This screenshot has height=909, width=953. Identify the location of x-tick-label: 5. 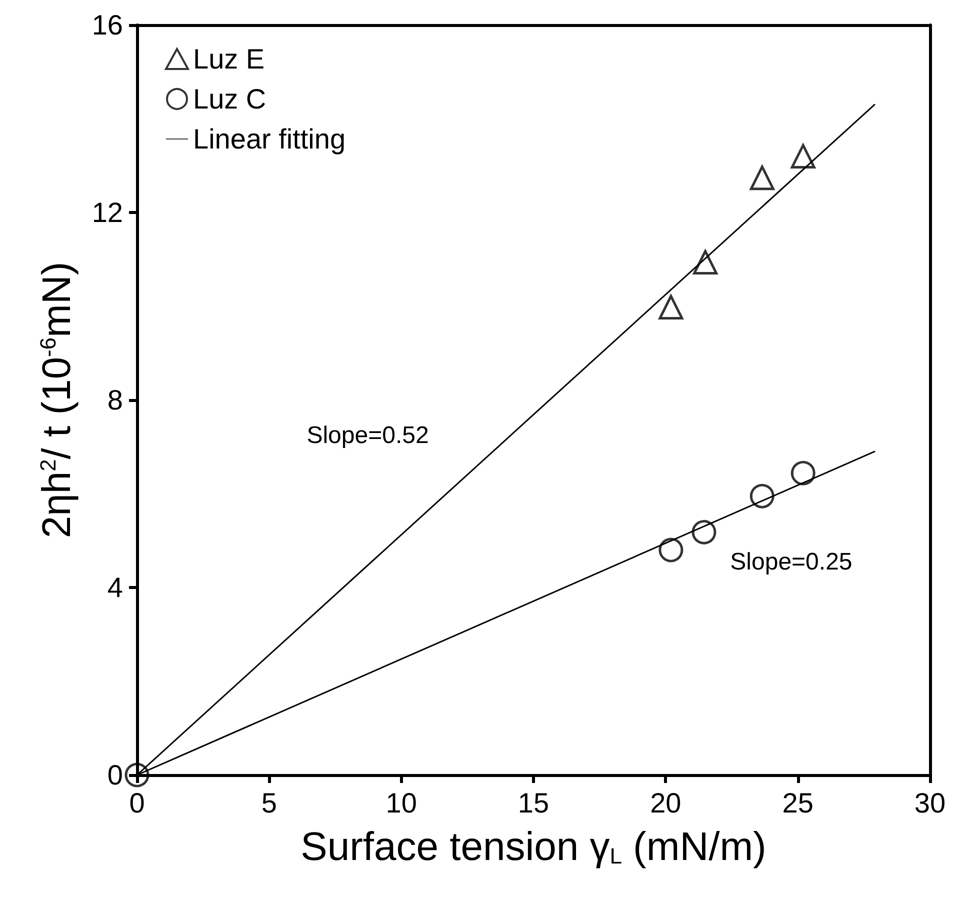
(269, 803).